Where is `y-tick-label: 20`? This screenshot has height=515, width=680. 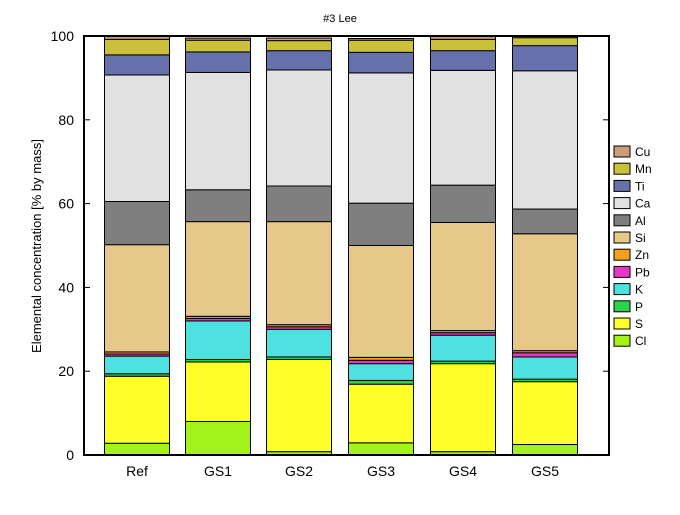
y-tick-label: 20 is located at coordinates (66, 371).